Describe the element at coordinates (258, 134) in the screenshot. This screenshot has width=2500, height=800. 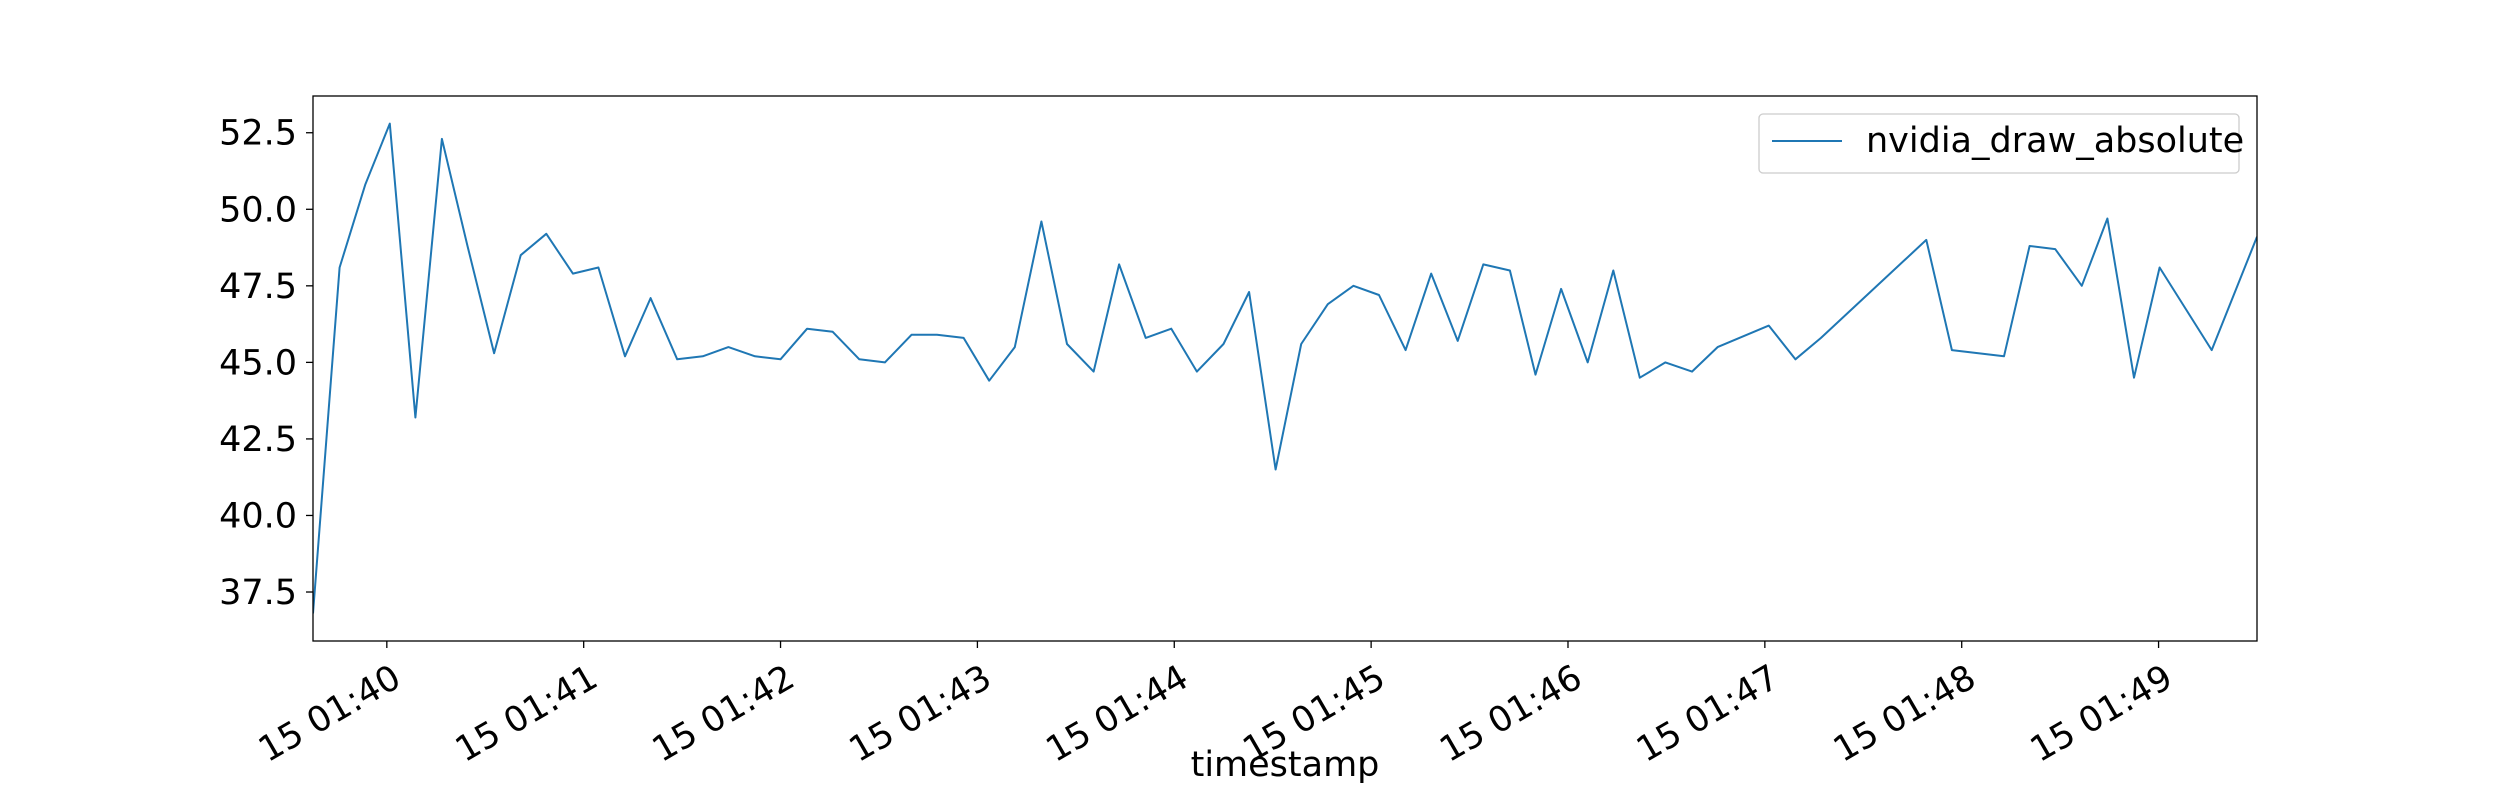
I see `y-tick-label: 52.5` at that location.